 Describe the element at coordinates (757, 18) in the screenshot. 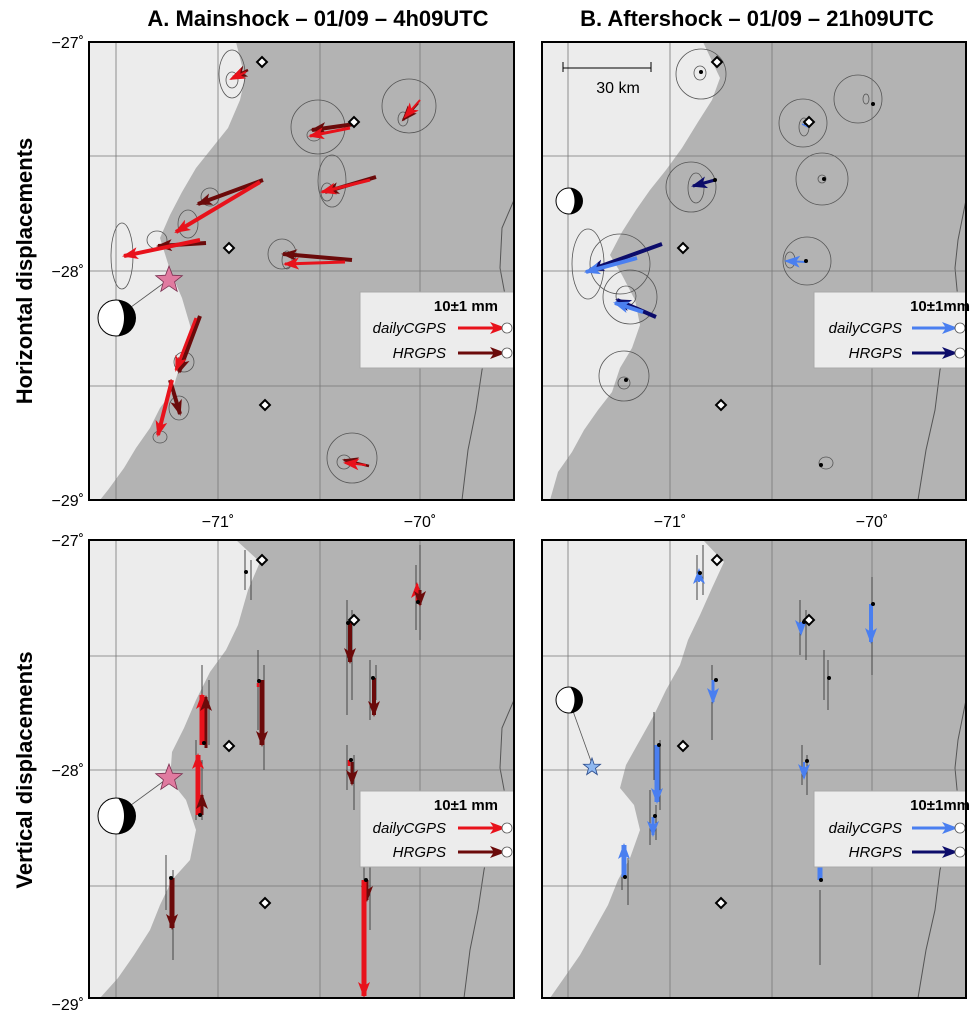

I see `panel-b-title: B. Aftershock – 01/09 – 21h09UTC` at that location.